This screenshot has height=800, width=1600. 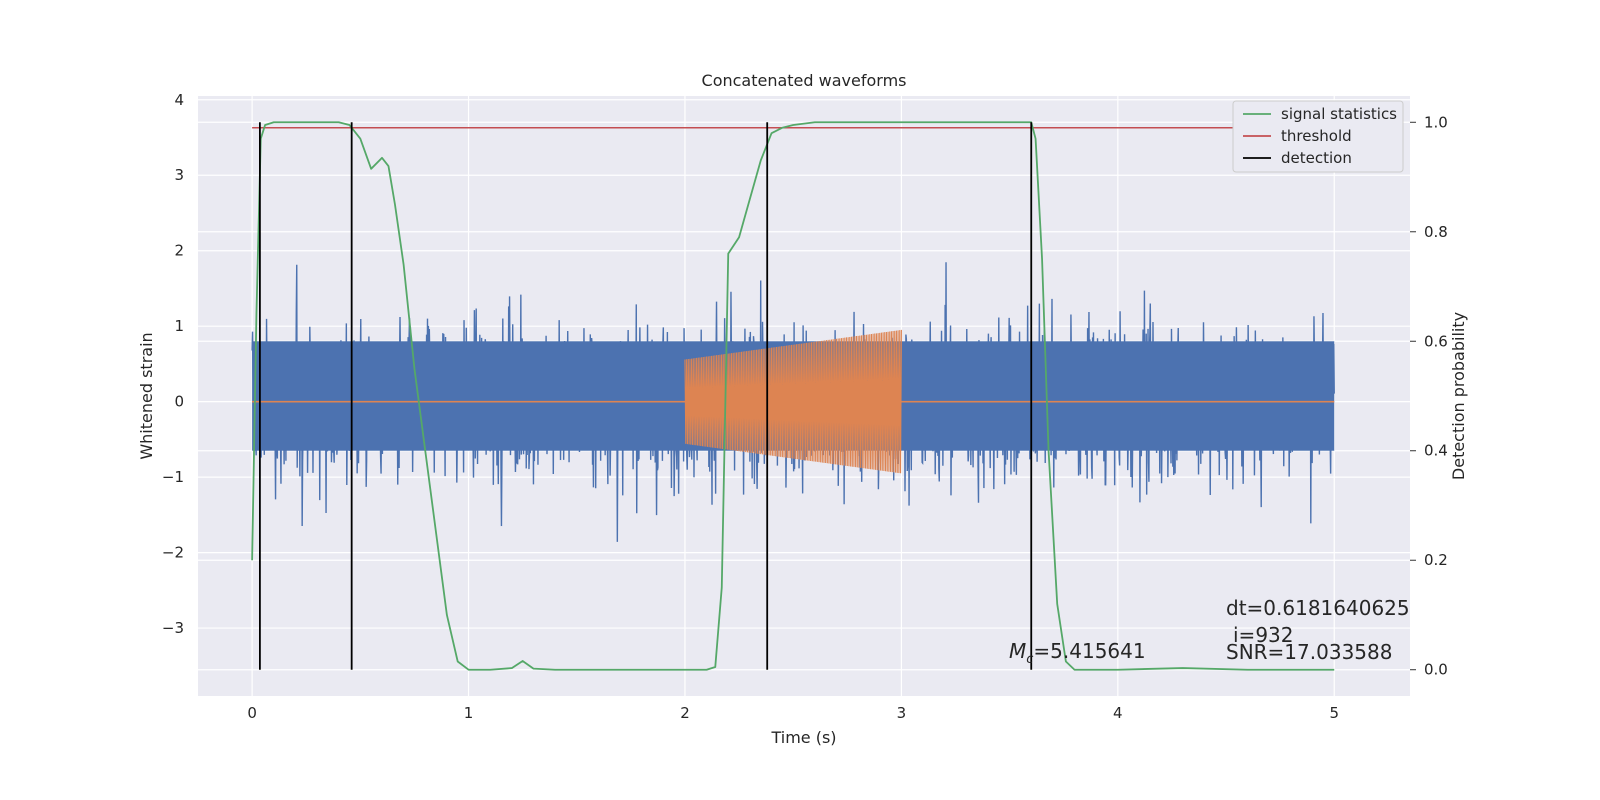 I want to click on y2-axis-label: Detection probability, so click(x=1458, y=396).